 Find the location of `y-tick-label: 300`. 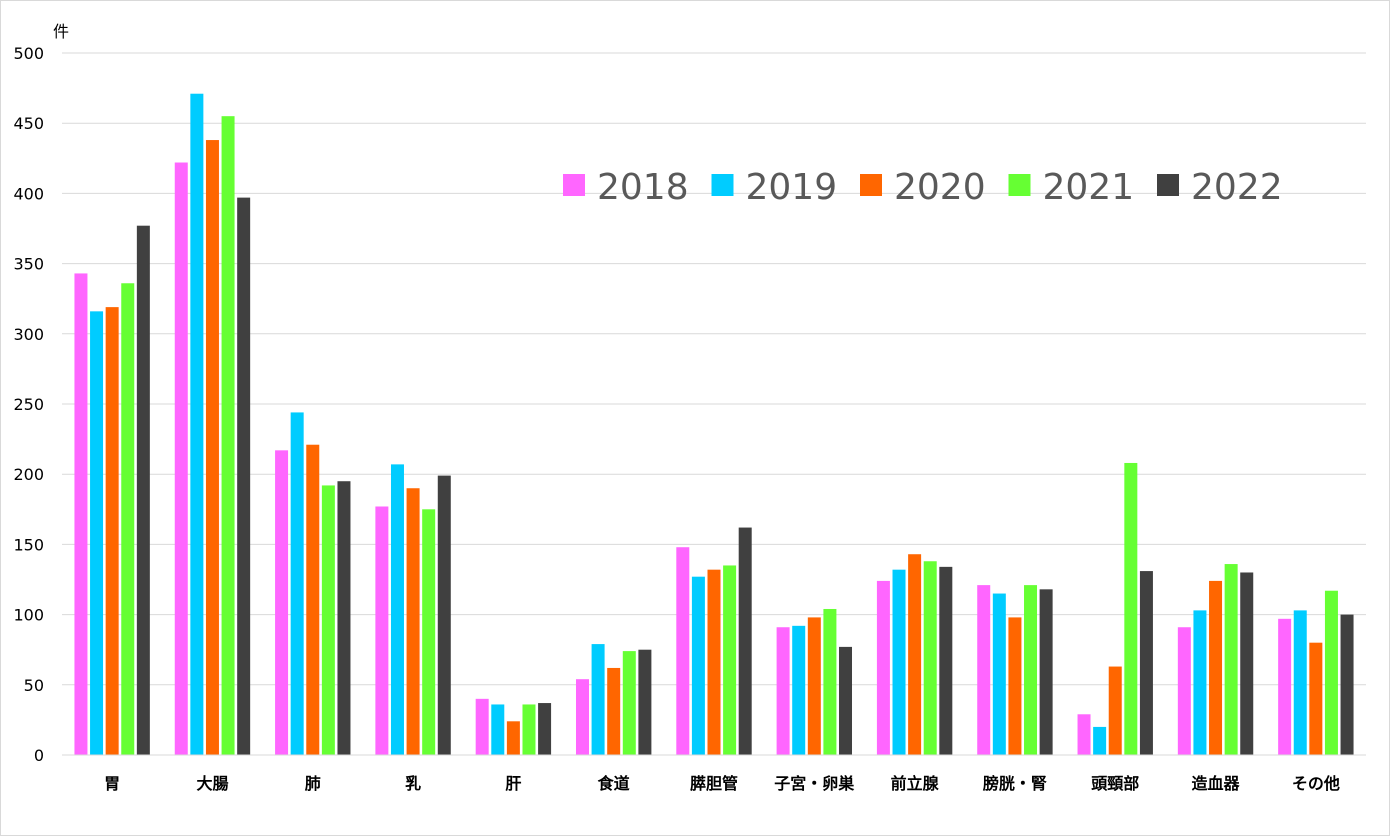

y-tick-label: 300 is located at coordinates (28, 334).